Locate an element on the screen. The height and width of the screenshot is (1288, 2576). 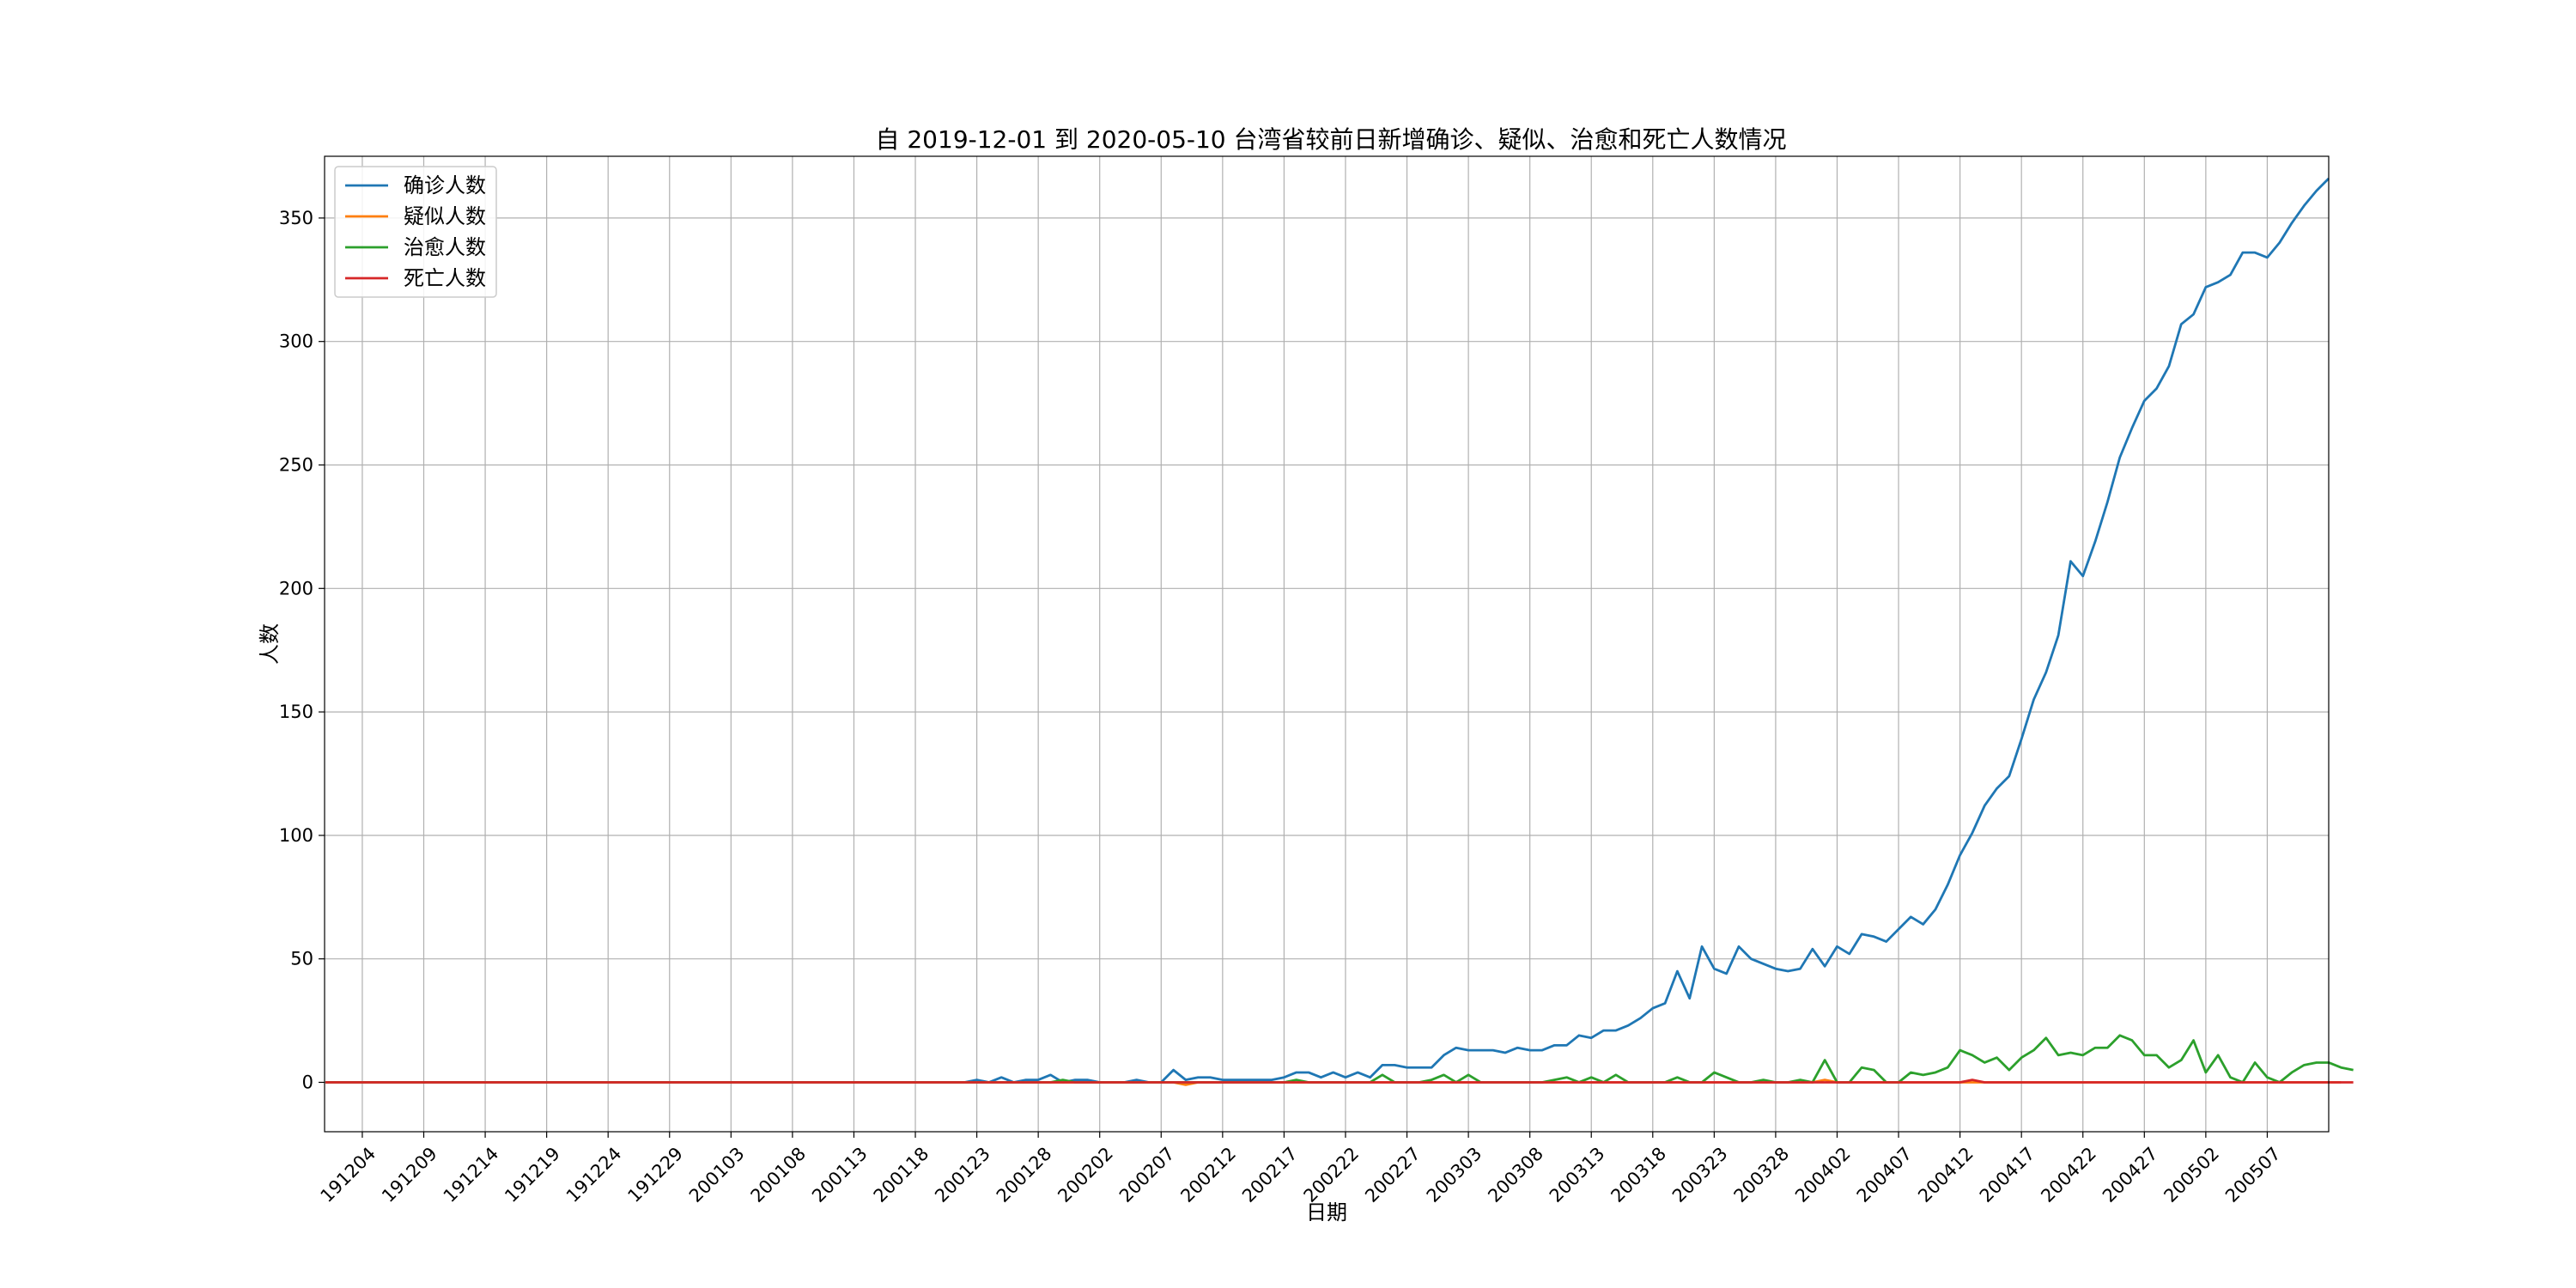
x-tick-label: 200502 is located at coordinates (2192, 1174).